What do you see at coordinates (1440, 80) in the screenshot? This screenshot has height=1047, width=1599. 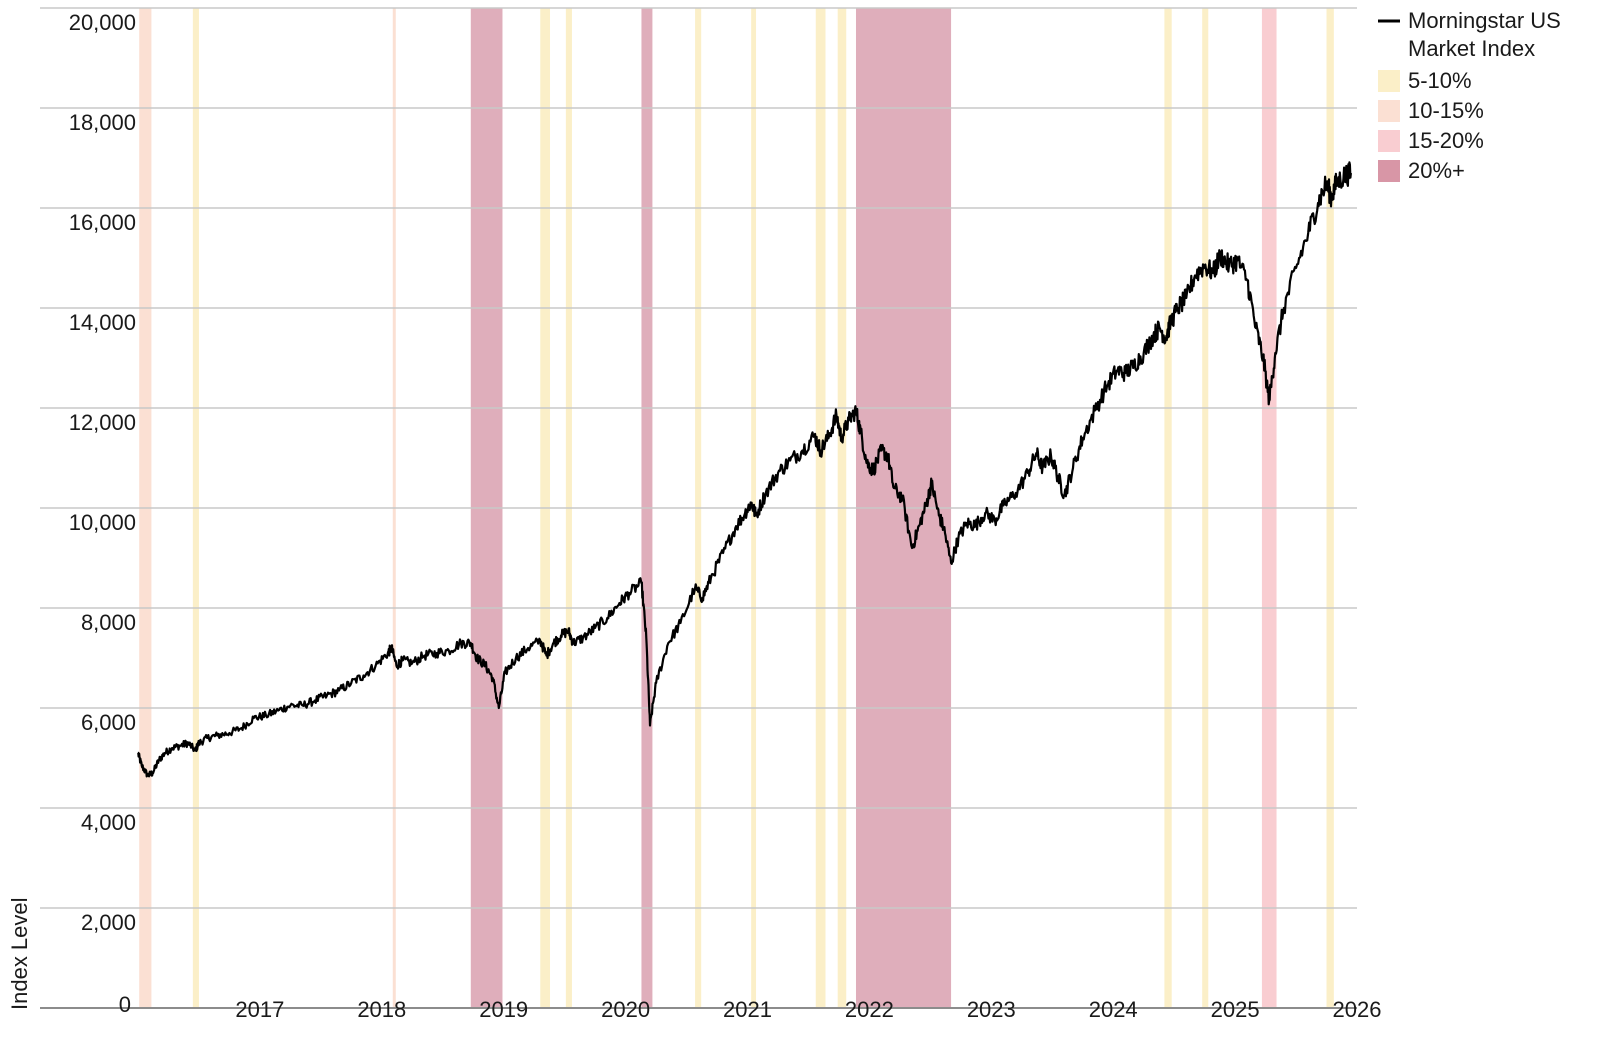 I see `legend-label-1: 5-10%` at bounding box center [1440, 80].